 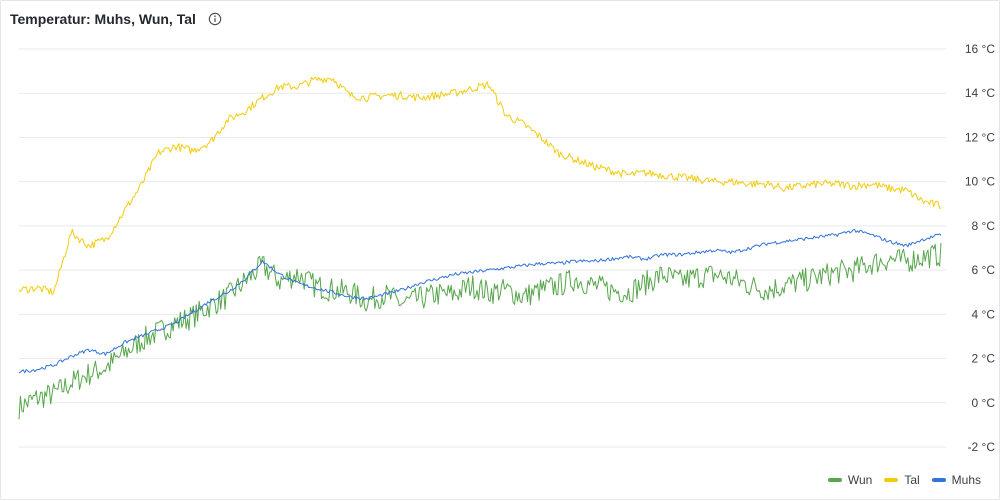 I want to click on legend-label: Muhs, so click(x=966, y=480).